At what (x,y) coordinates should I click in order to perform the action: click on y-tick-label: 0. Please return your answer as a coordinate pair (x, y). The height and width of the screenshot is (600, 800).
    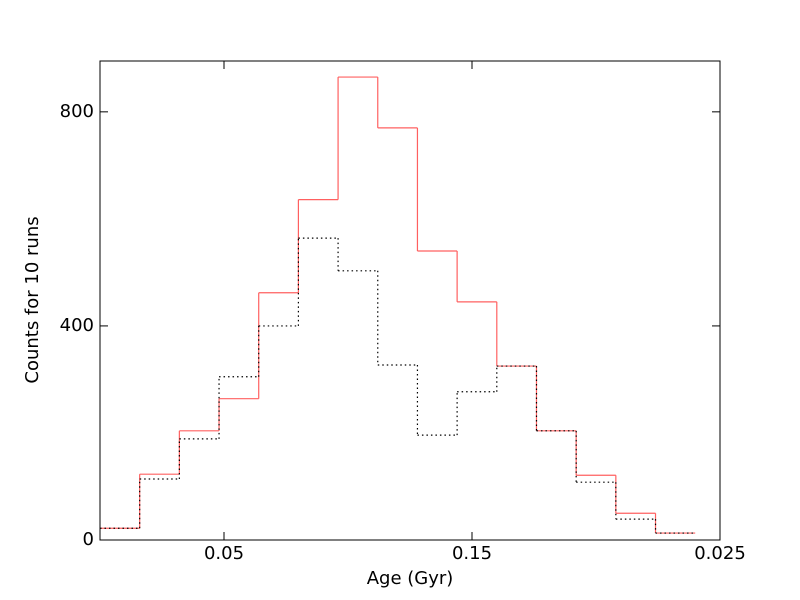
    Looking at the image, I should click on (88, 539).